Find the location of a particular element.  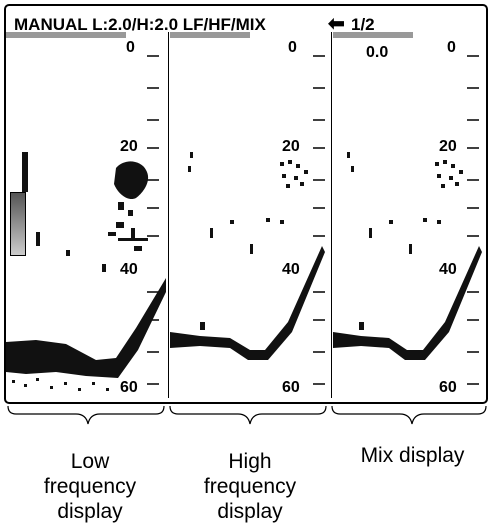

page-indicator: 1/2 is located at coordinates (363, 24).